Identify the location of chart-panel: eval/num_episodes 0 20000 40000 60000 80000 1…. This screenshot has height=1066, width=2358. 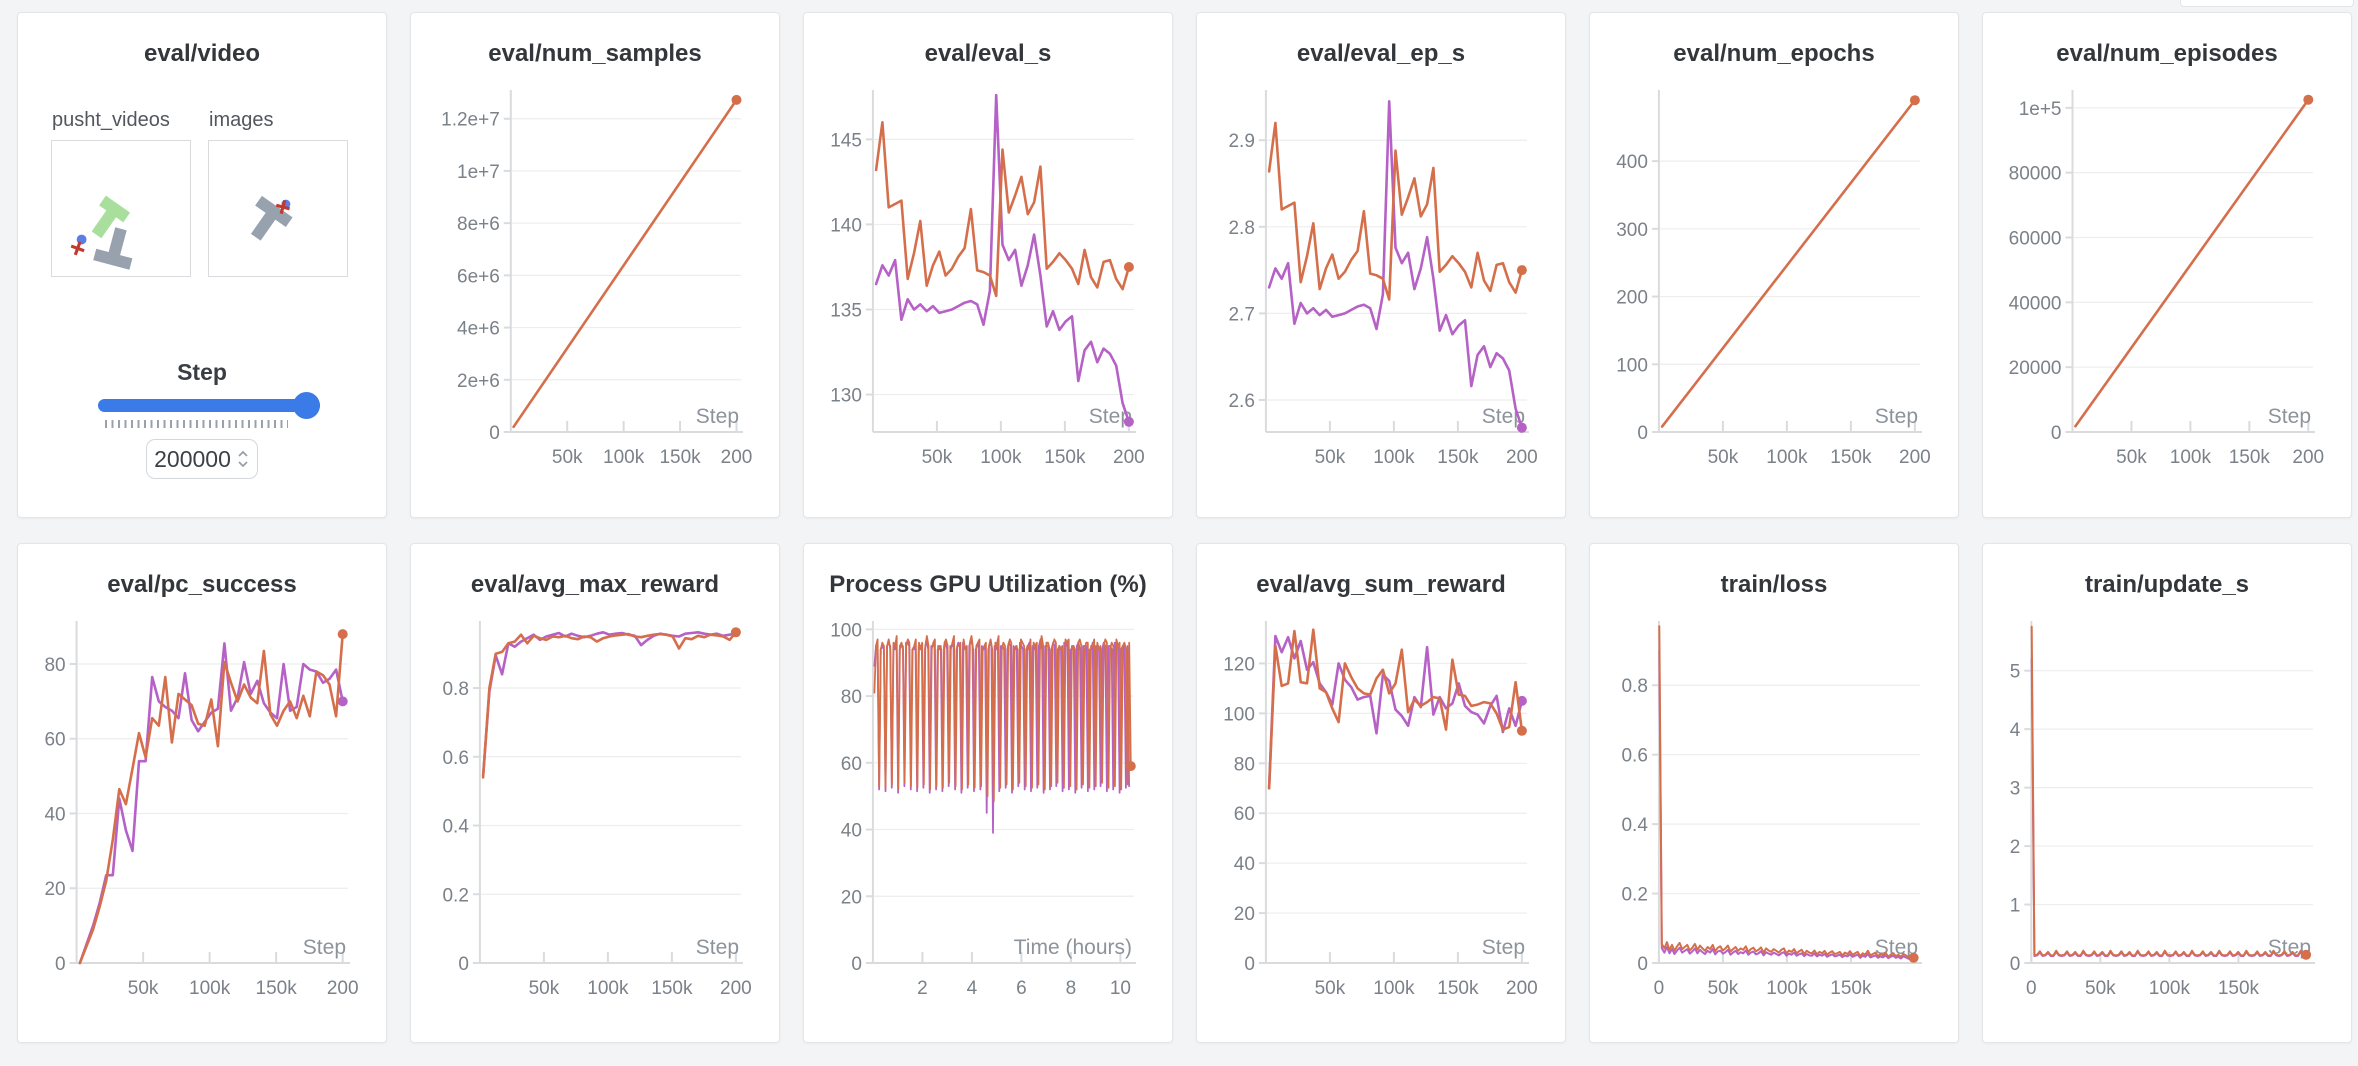
(2167, 265).